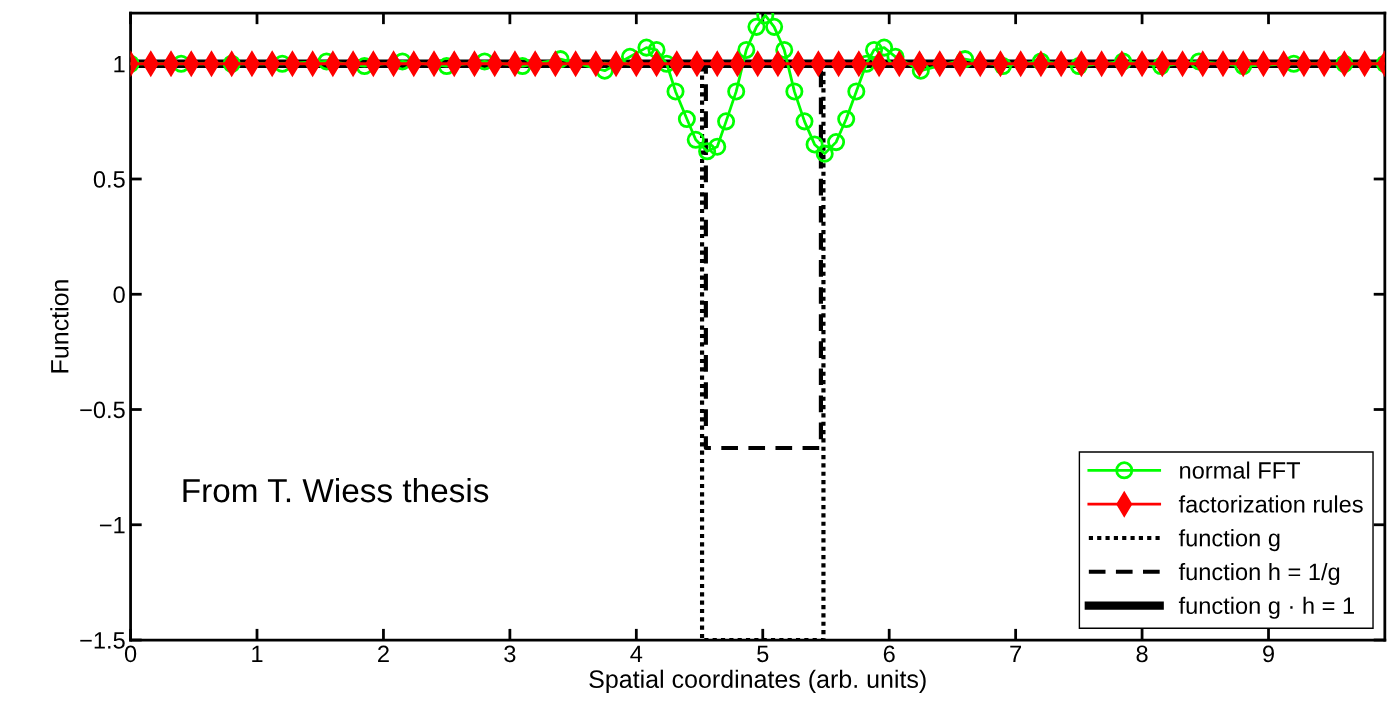  What do you see at coordinates (1266, 607) in the screenshot?
I see `legend-label: function g · h = 1` at bounding box center [1266, 607].